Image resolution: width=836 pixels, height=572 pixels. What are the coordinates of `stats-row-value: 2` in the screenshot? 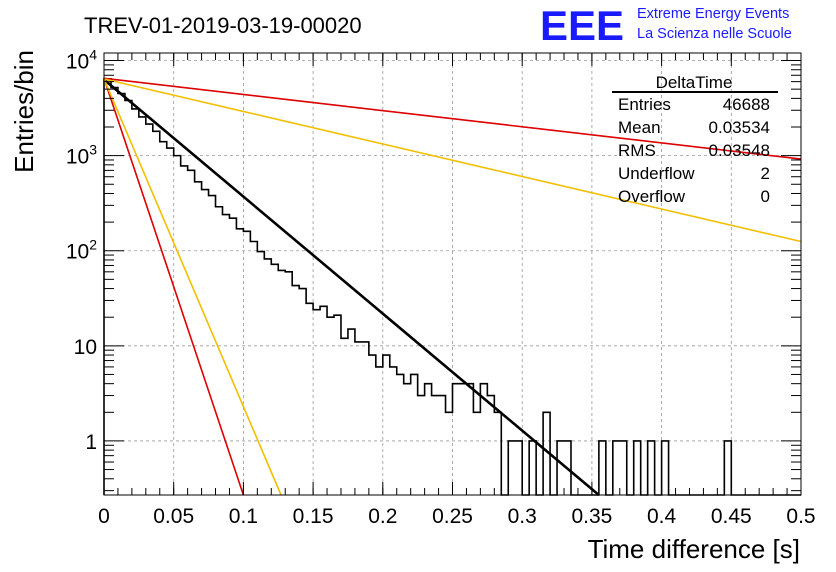 It's located at (765, 173).